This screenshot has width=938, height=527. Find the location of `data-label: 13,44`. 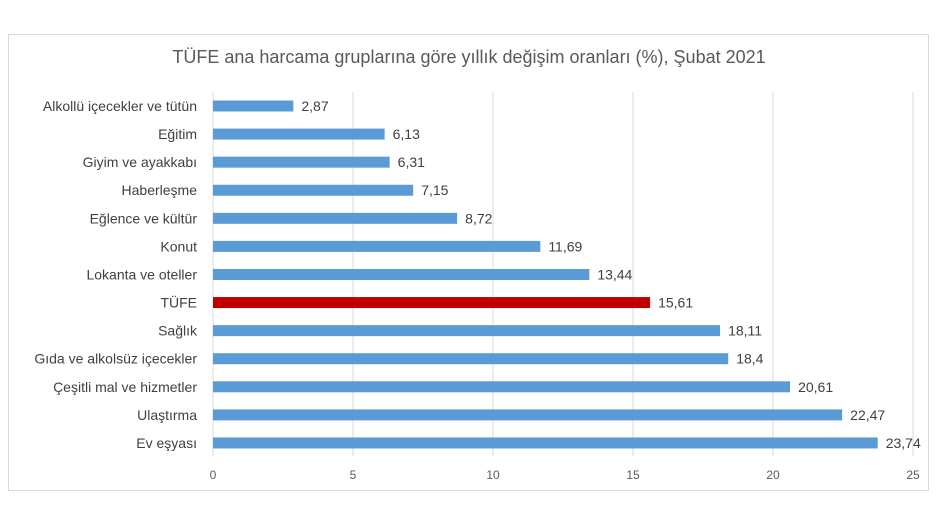

data-label: 13,44 is located at coordinates (614, 274).